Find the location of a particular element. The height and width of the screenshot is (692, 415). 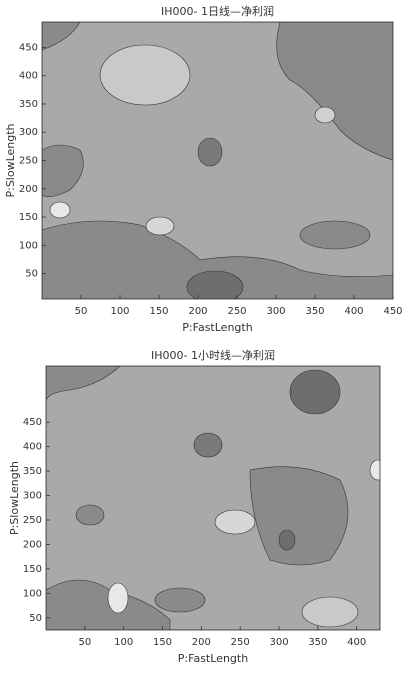

chart-title: IH000- 1小时线—净利润 is located at coordinates (213, 355).